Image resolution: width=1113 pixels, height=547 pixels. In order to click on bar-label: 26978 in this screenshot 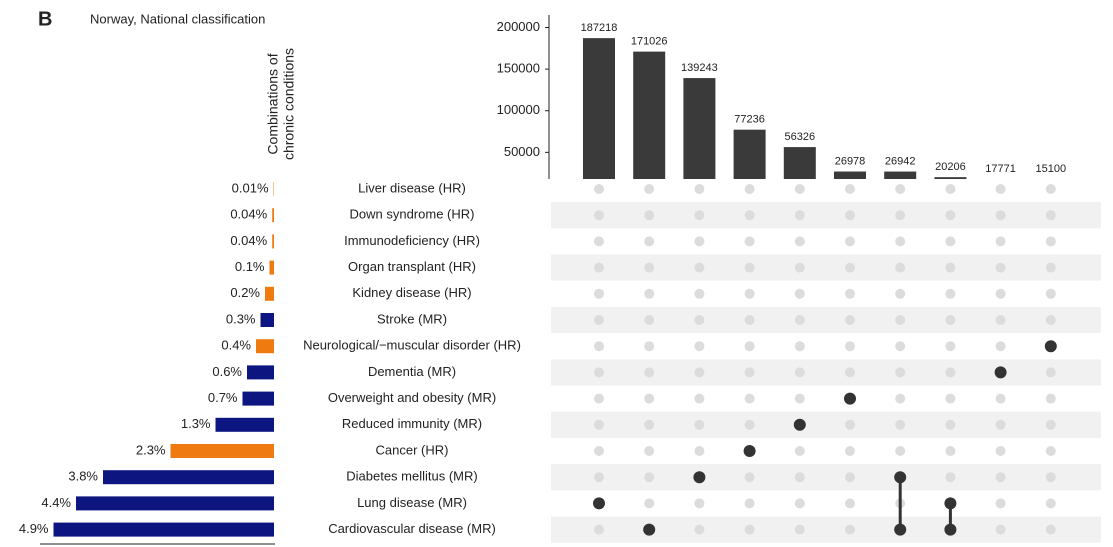, I will do `click(850, 161)`.